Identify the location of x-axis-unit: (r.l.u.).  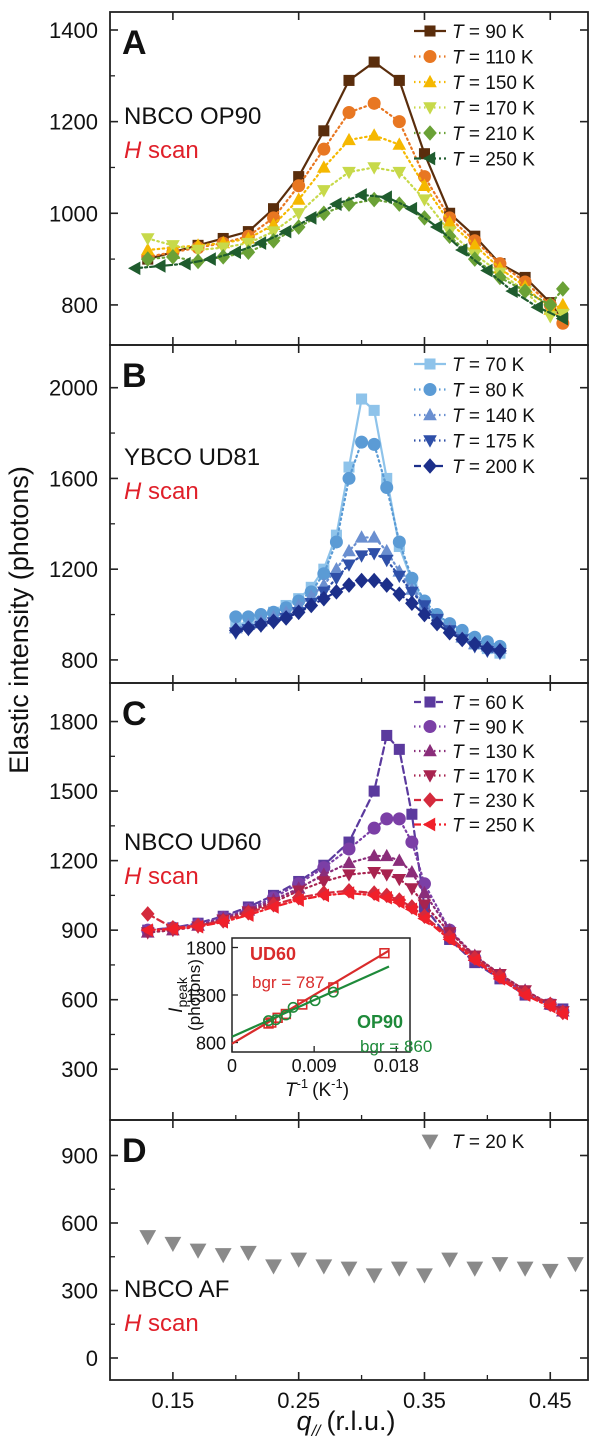
(360, 1421).